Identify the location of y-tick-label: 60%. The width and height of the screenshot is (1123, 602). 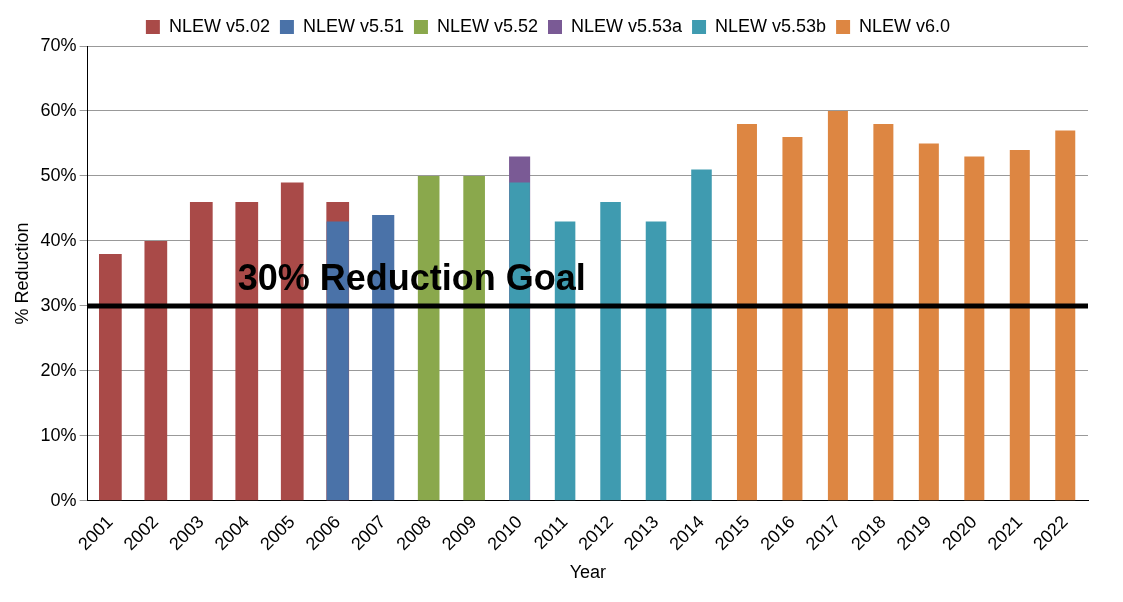
(58, 109).